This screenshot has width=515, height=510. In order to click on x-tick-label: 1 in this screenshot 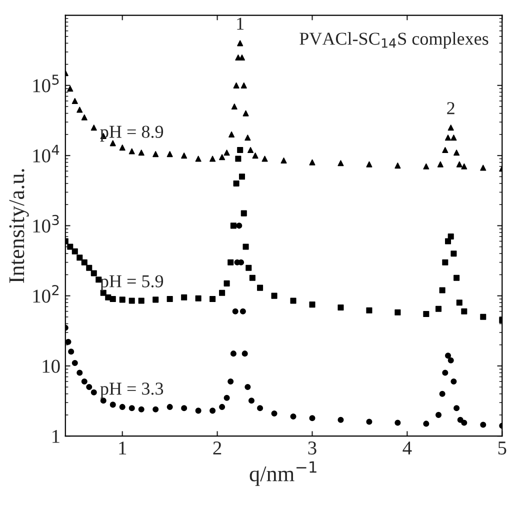, I will do `click(122, 448)`.